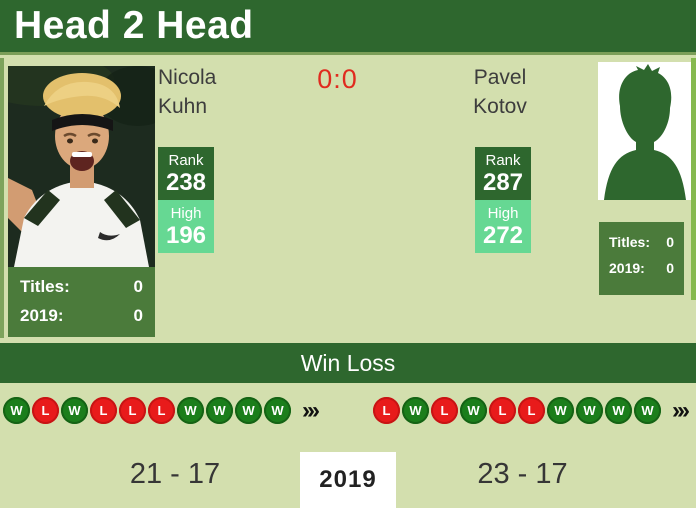 This screenshot has width=696, height=508. Describe the element at coordinates (134, 25) in the screenshot. I see `page-title: Head 2 Head` at that location.